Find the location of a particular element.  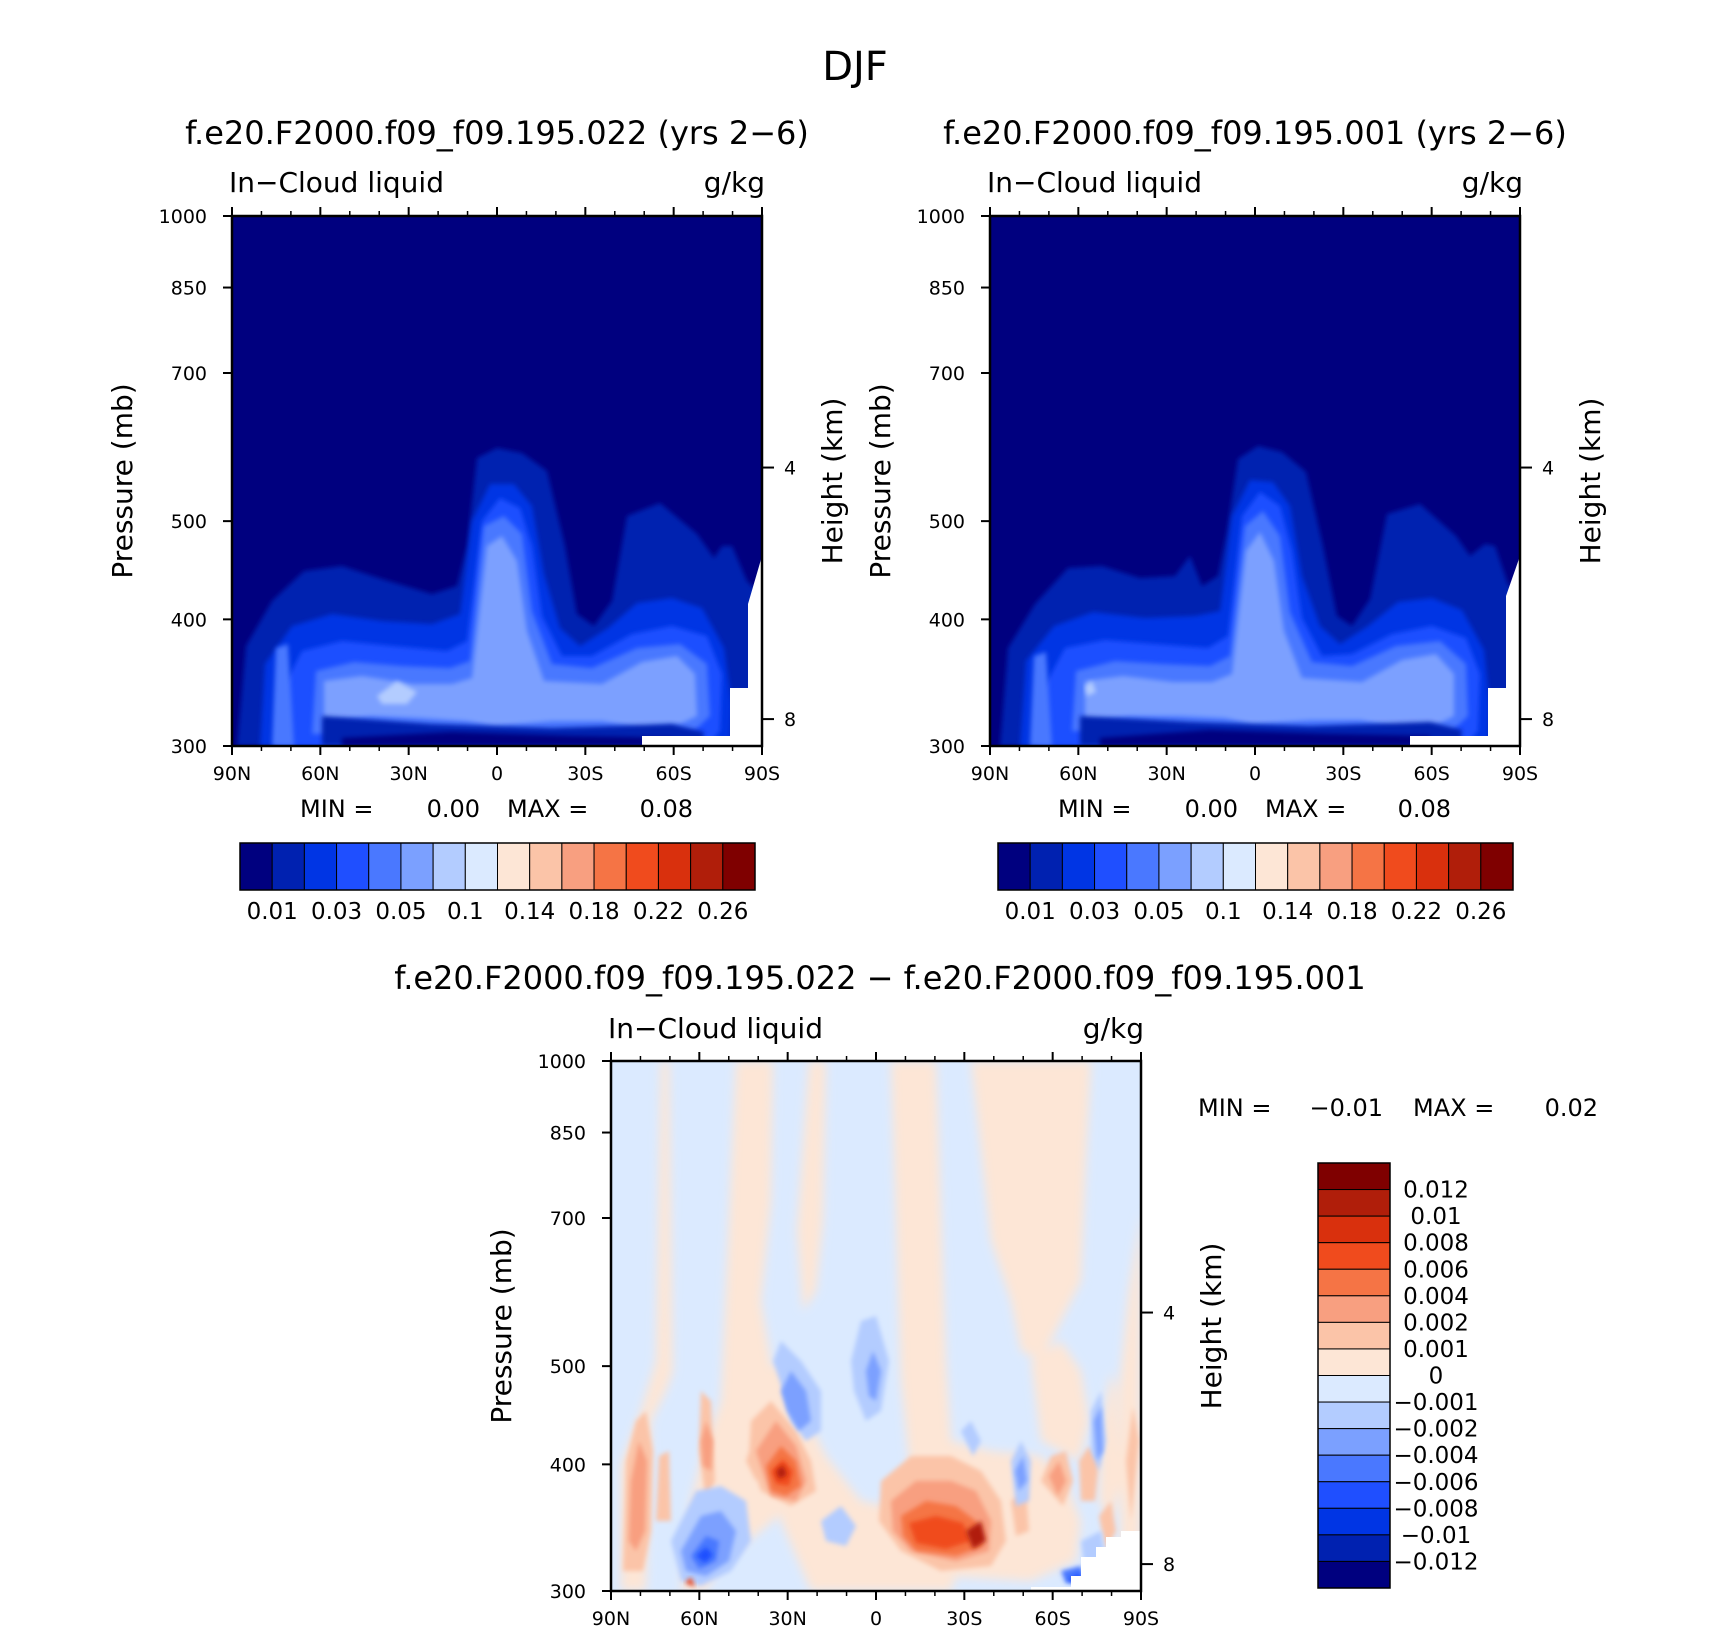

min-value: 0.00 is located at coordinates (1211, 809).